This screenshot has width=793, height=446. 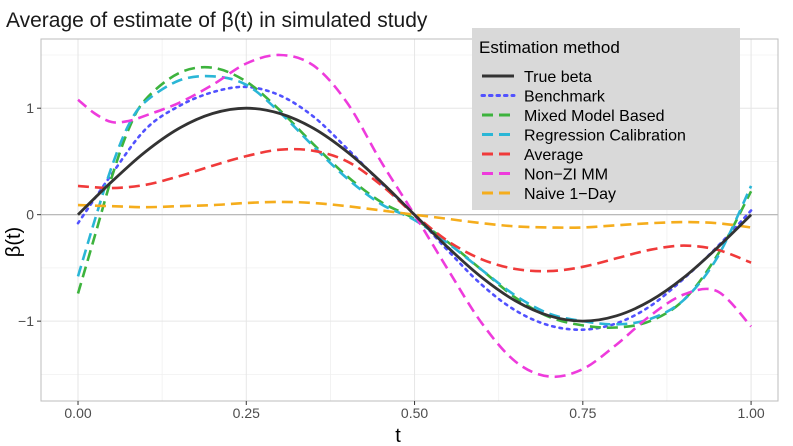 I want to click on legend-title: Estimation method, so click(x=549, y=47).